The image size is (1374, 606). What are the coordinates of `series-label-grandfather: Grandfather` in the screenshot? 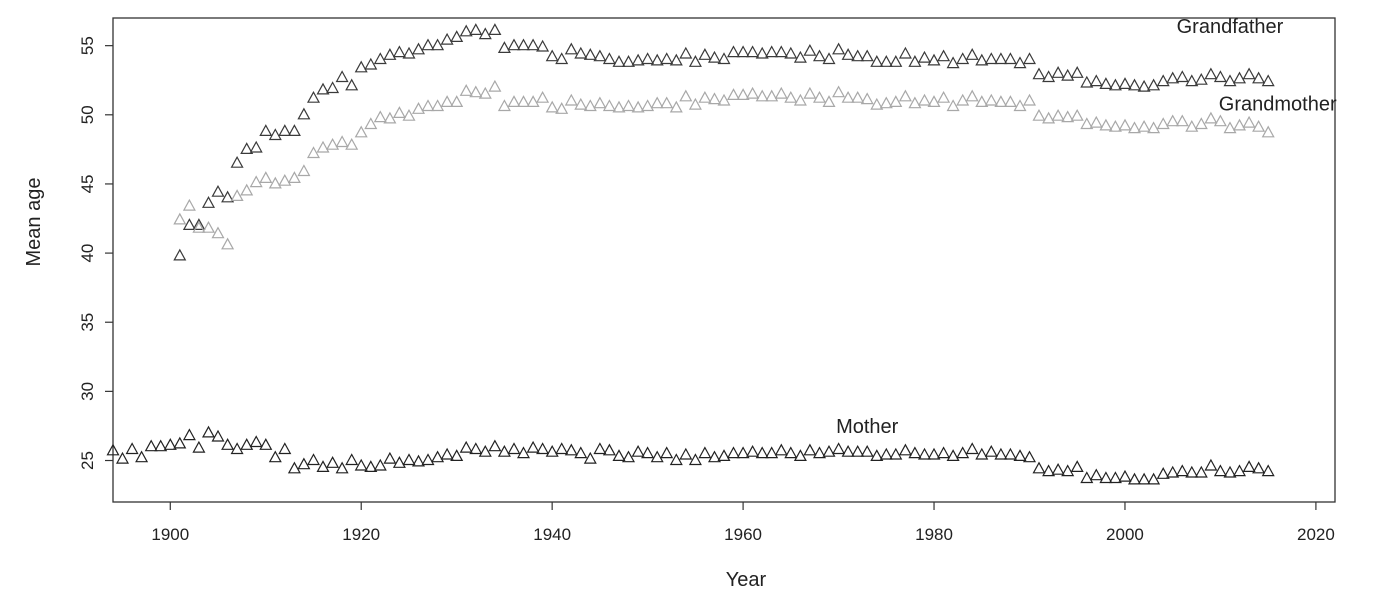 It's located at (1230, 27).